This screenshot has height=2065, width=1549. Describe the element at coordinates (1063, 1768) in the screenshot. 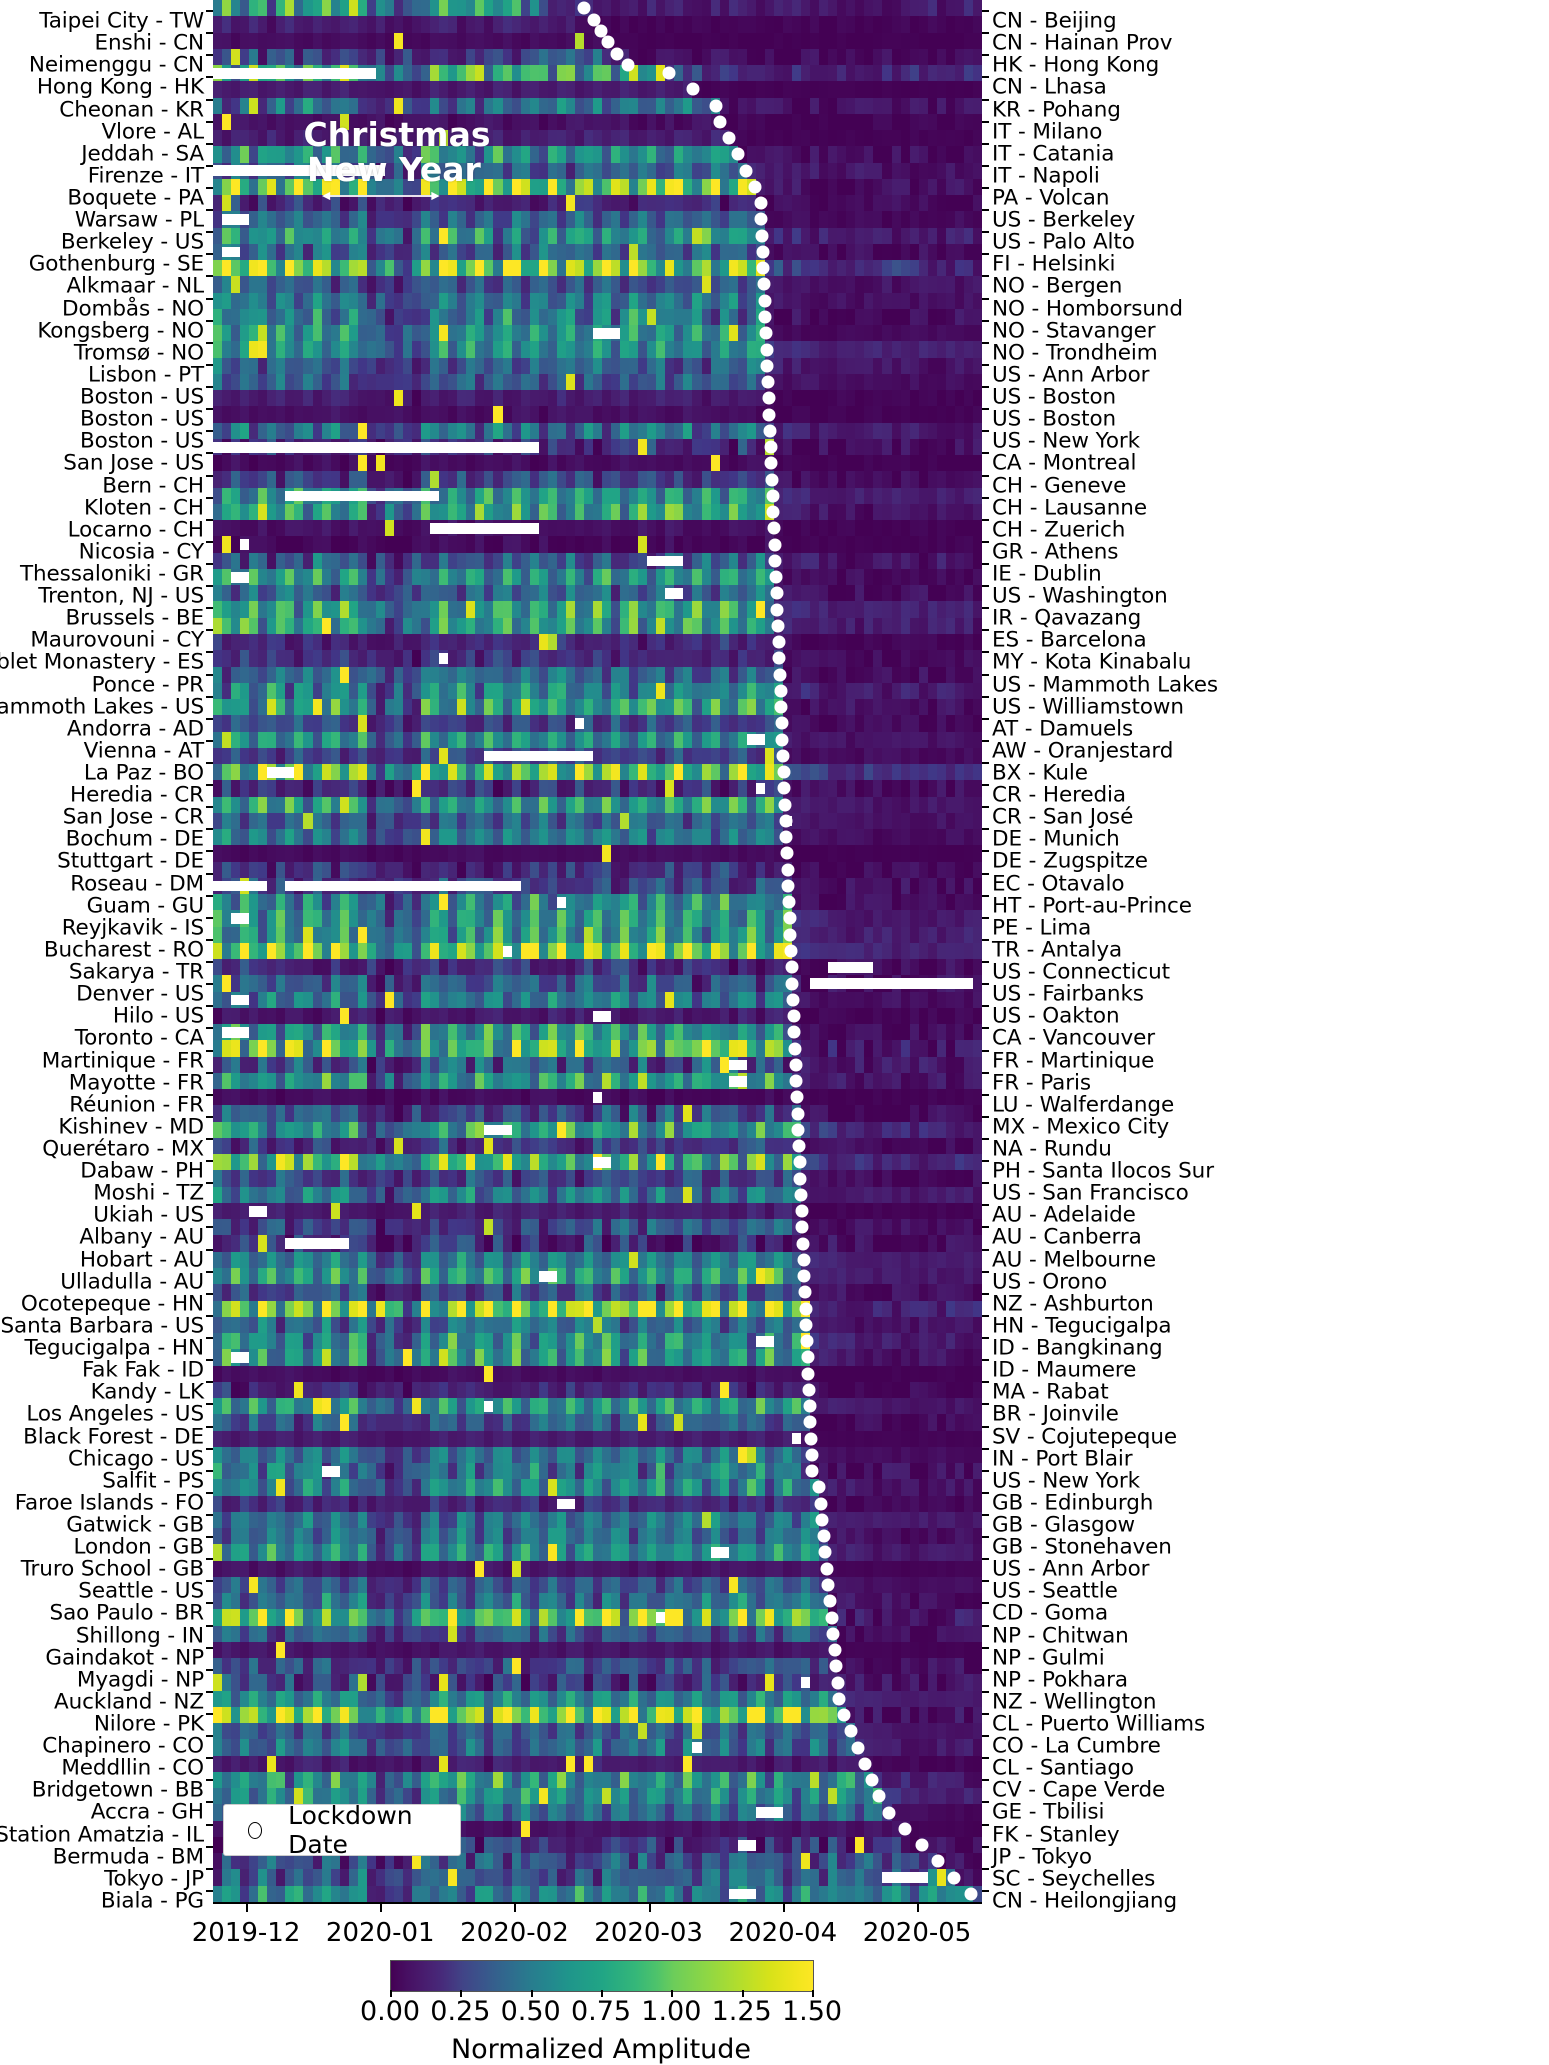

I see `right-axis-tick-label: CL - Santiago` at that location.